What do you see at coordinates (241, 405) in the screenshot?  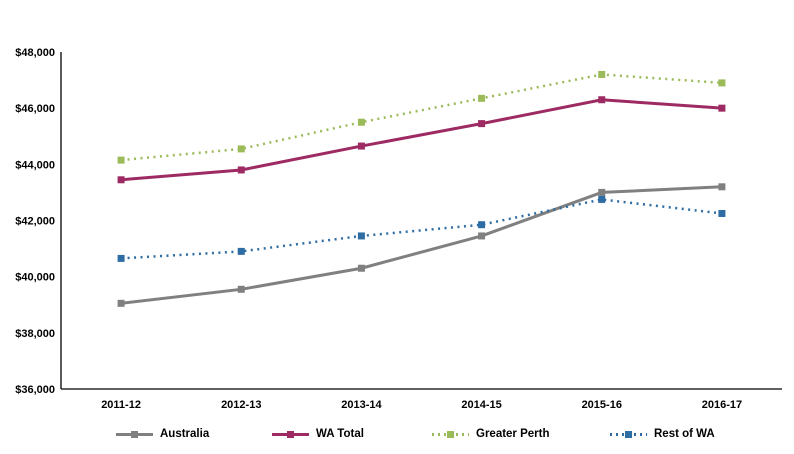 I see `x-axis-tick-label: 2012-13` at bounding box center [241, 405].